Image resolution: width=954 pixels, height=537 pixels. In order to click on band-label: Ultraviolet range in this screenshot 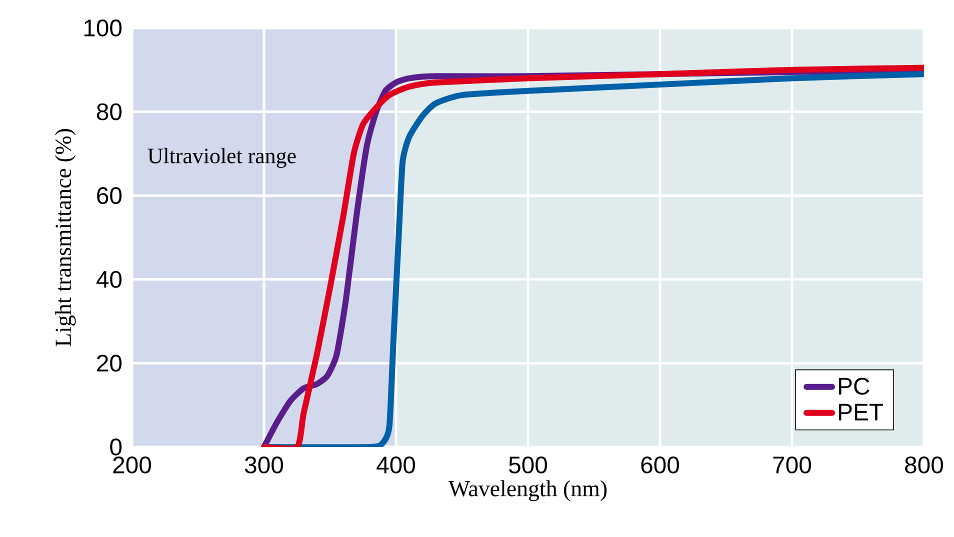, I will do `click(222, 158)`.